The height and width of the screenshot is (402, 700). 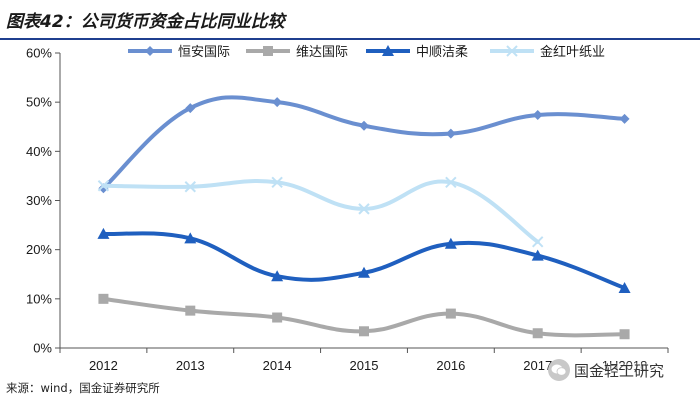 What do you see at coordinates (39, 102) in the screenshot?
I see `y-tick-label: 50%` at bounding box center [39, 102].